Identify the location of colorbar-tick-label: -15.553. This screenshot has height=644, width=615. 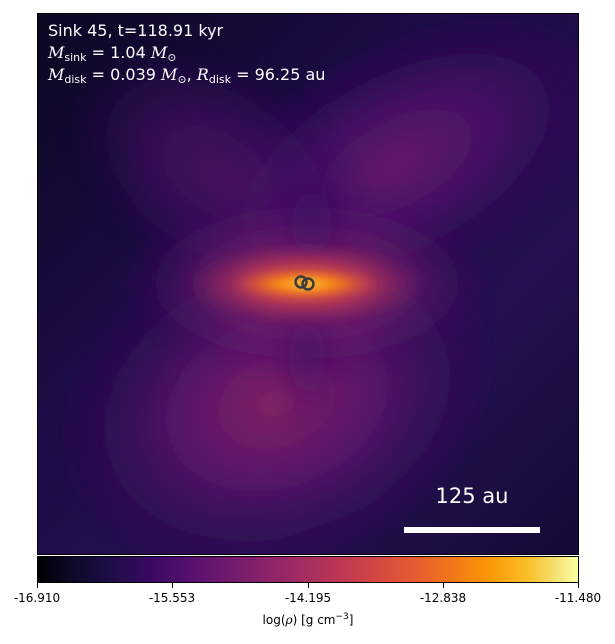
(172, 598).